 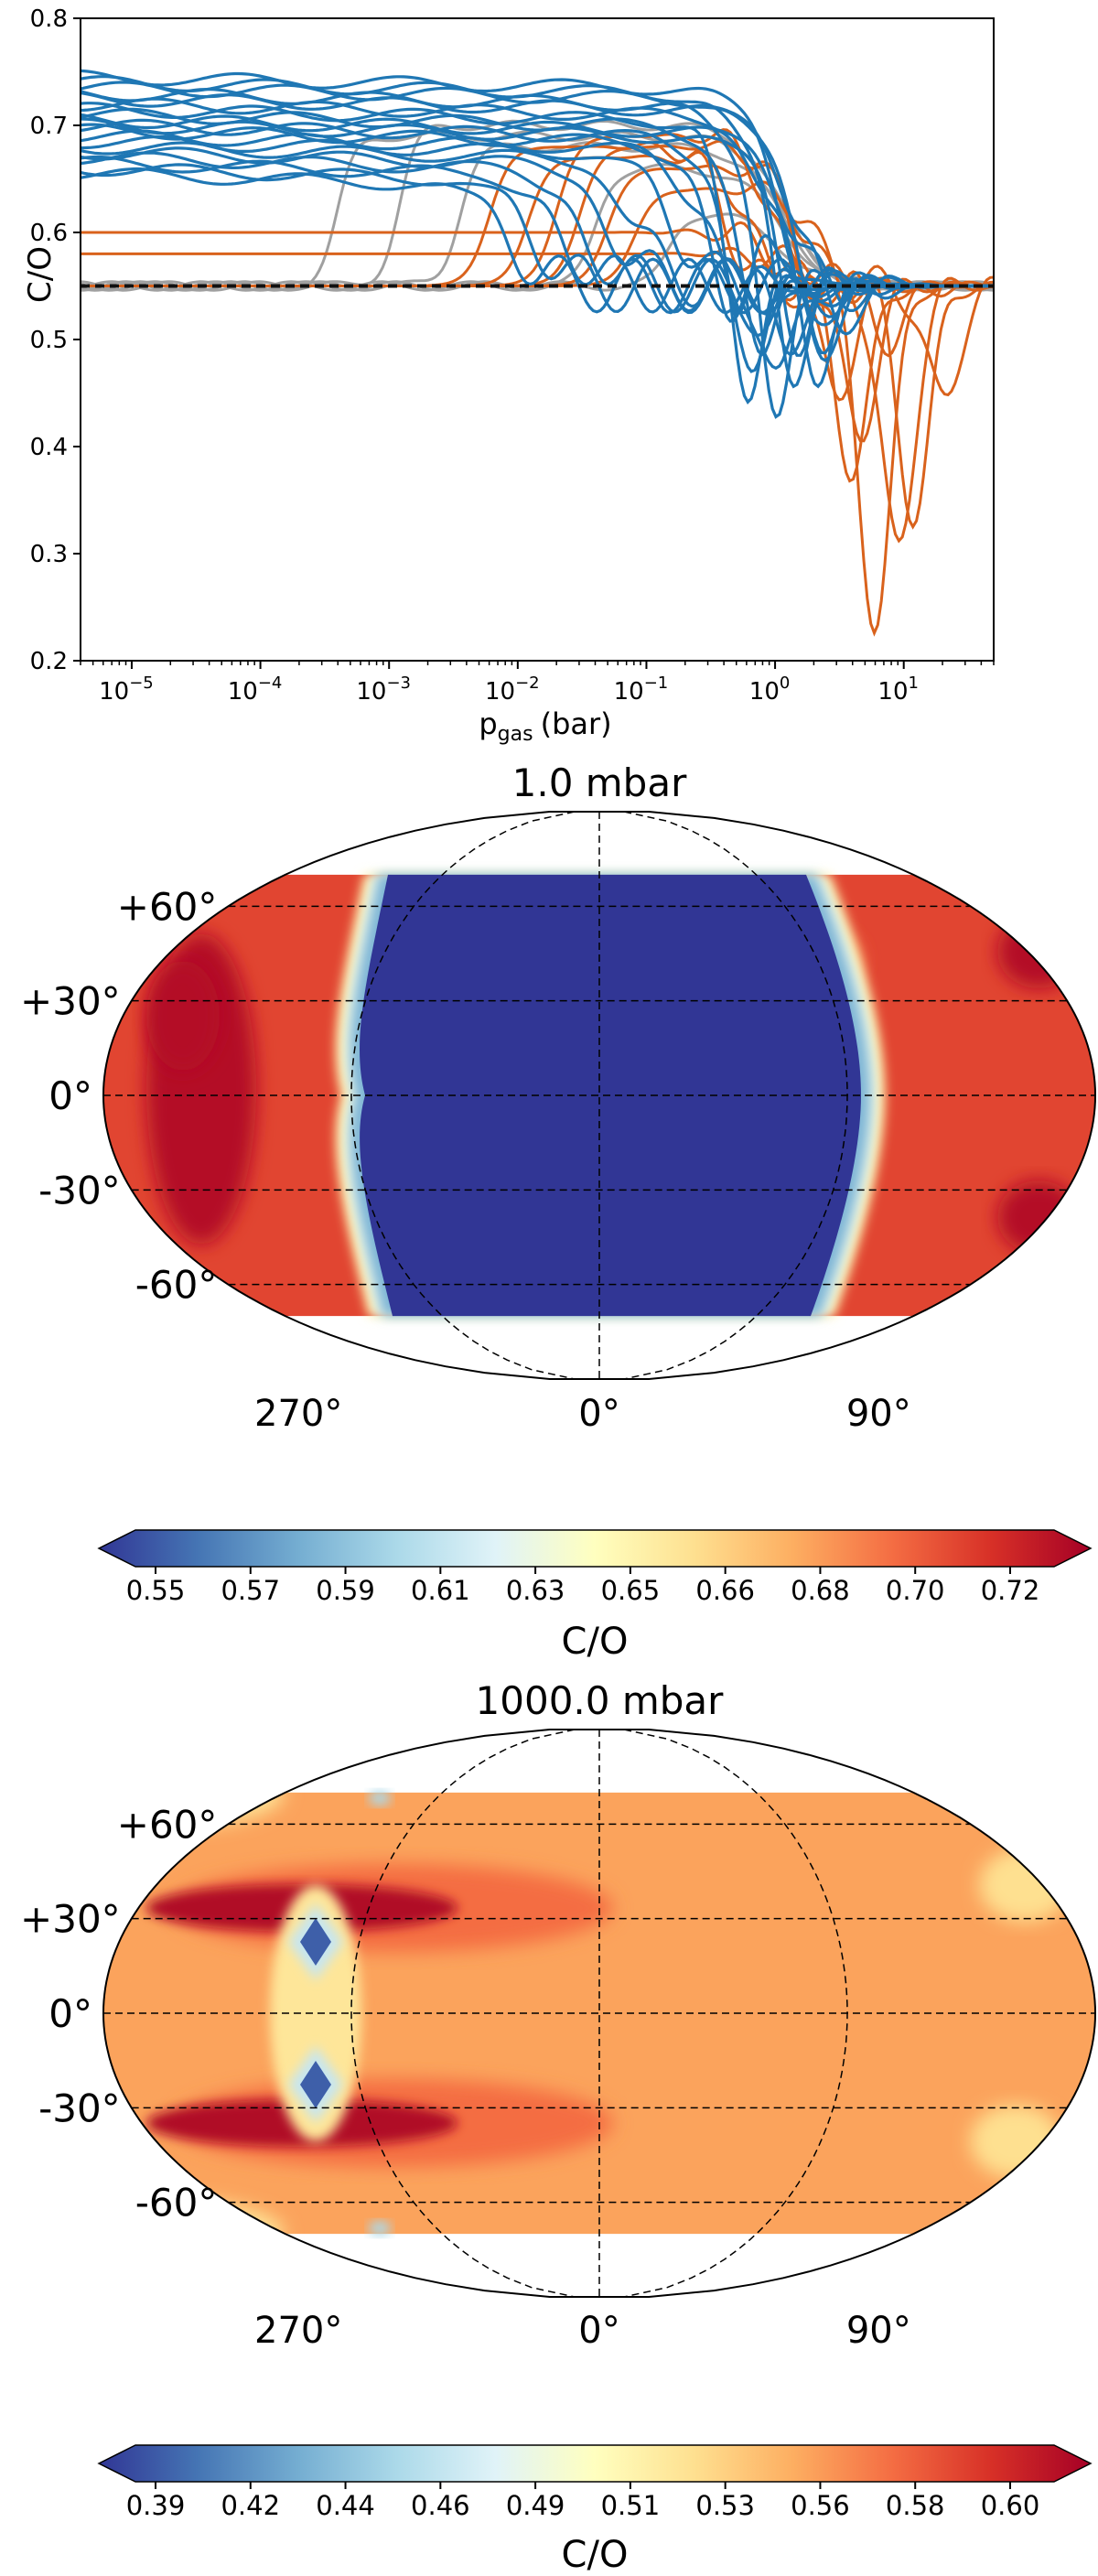 What do you see at coordinates (536, 1590) in the screenshot?
I see `colorbar-tick-label: 0.63` at bounding box center [536, 1590].